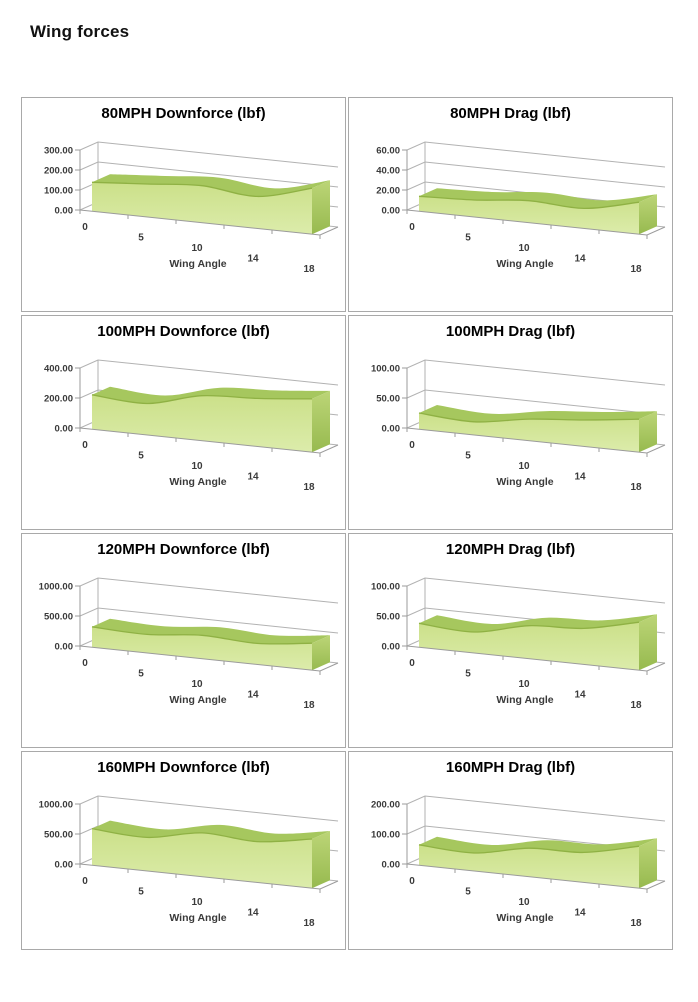  What do you see at coordinates (191, 426) in the screenshot?
I see `chart-plot-area: 0.00 200.00 400.00 0 5 10 14 18 Wing Angle` at bounding box center [191, 426].